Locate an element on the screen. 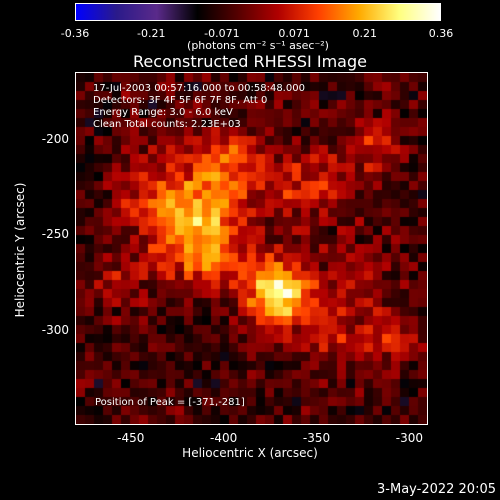  colorbar-tick-label: 0.36 is located at coordinates (441, 33).